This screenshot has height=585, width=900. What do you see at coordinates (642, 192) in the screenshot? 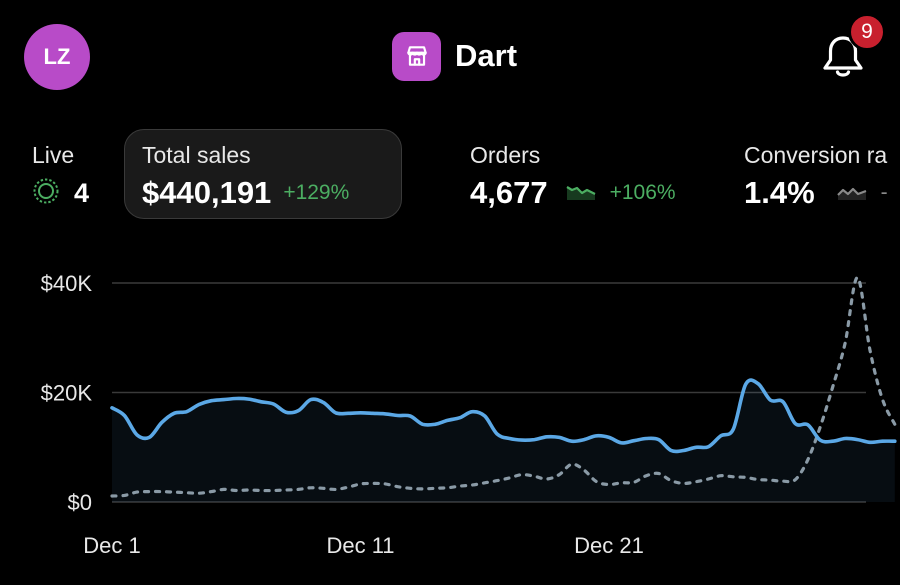
I see `orders-change: +106%` at bounding box center [642, 192].